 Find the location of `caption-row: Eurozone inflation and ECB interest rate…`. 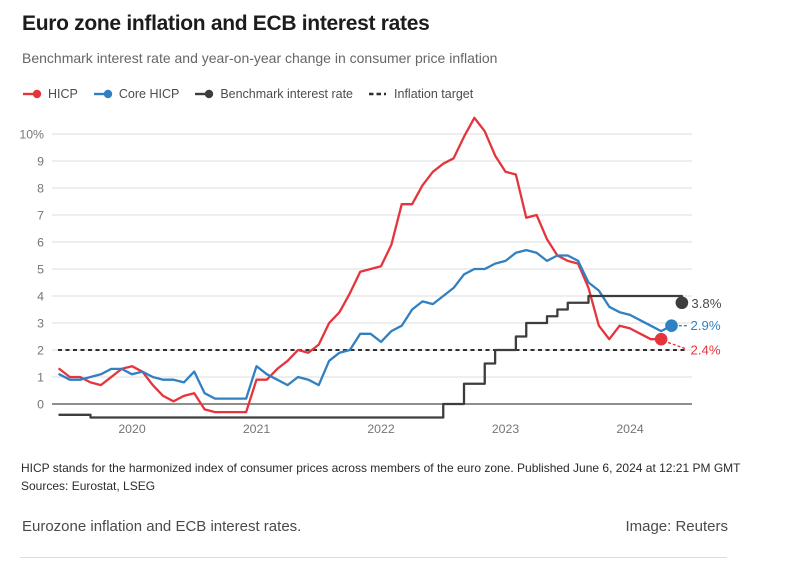

caption-row: Eurozone inflation and ECB interest rate… is located at coordinates (375, 526).